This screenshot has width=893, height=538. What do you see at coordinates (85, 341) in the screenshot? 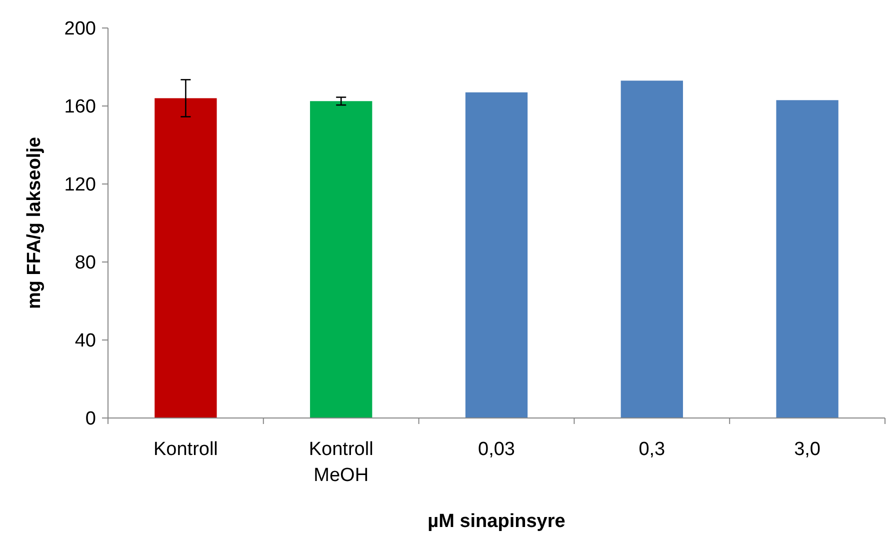
I see `y-tick-label: 40` at bounding box center [85, 341].